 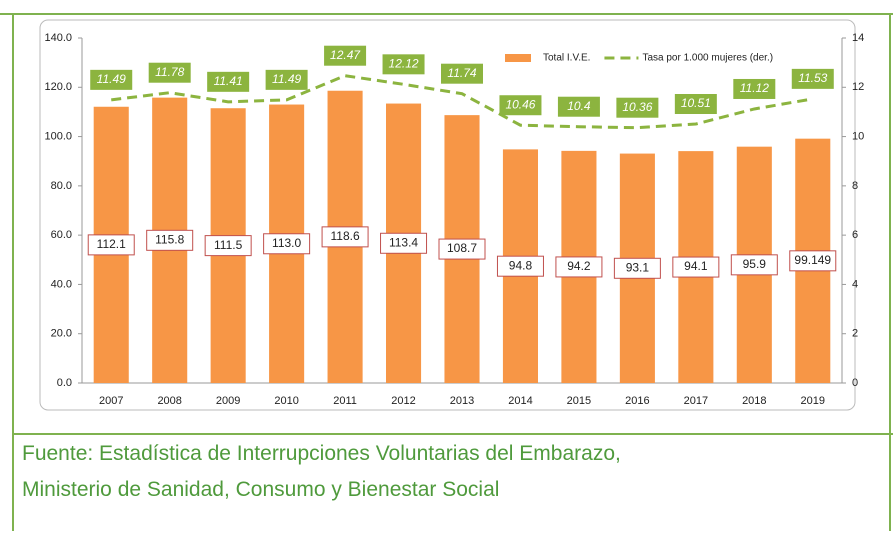 I want to click on x-tick-label: 2013, so click(x=462, y=401).